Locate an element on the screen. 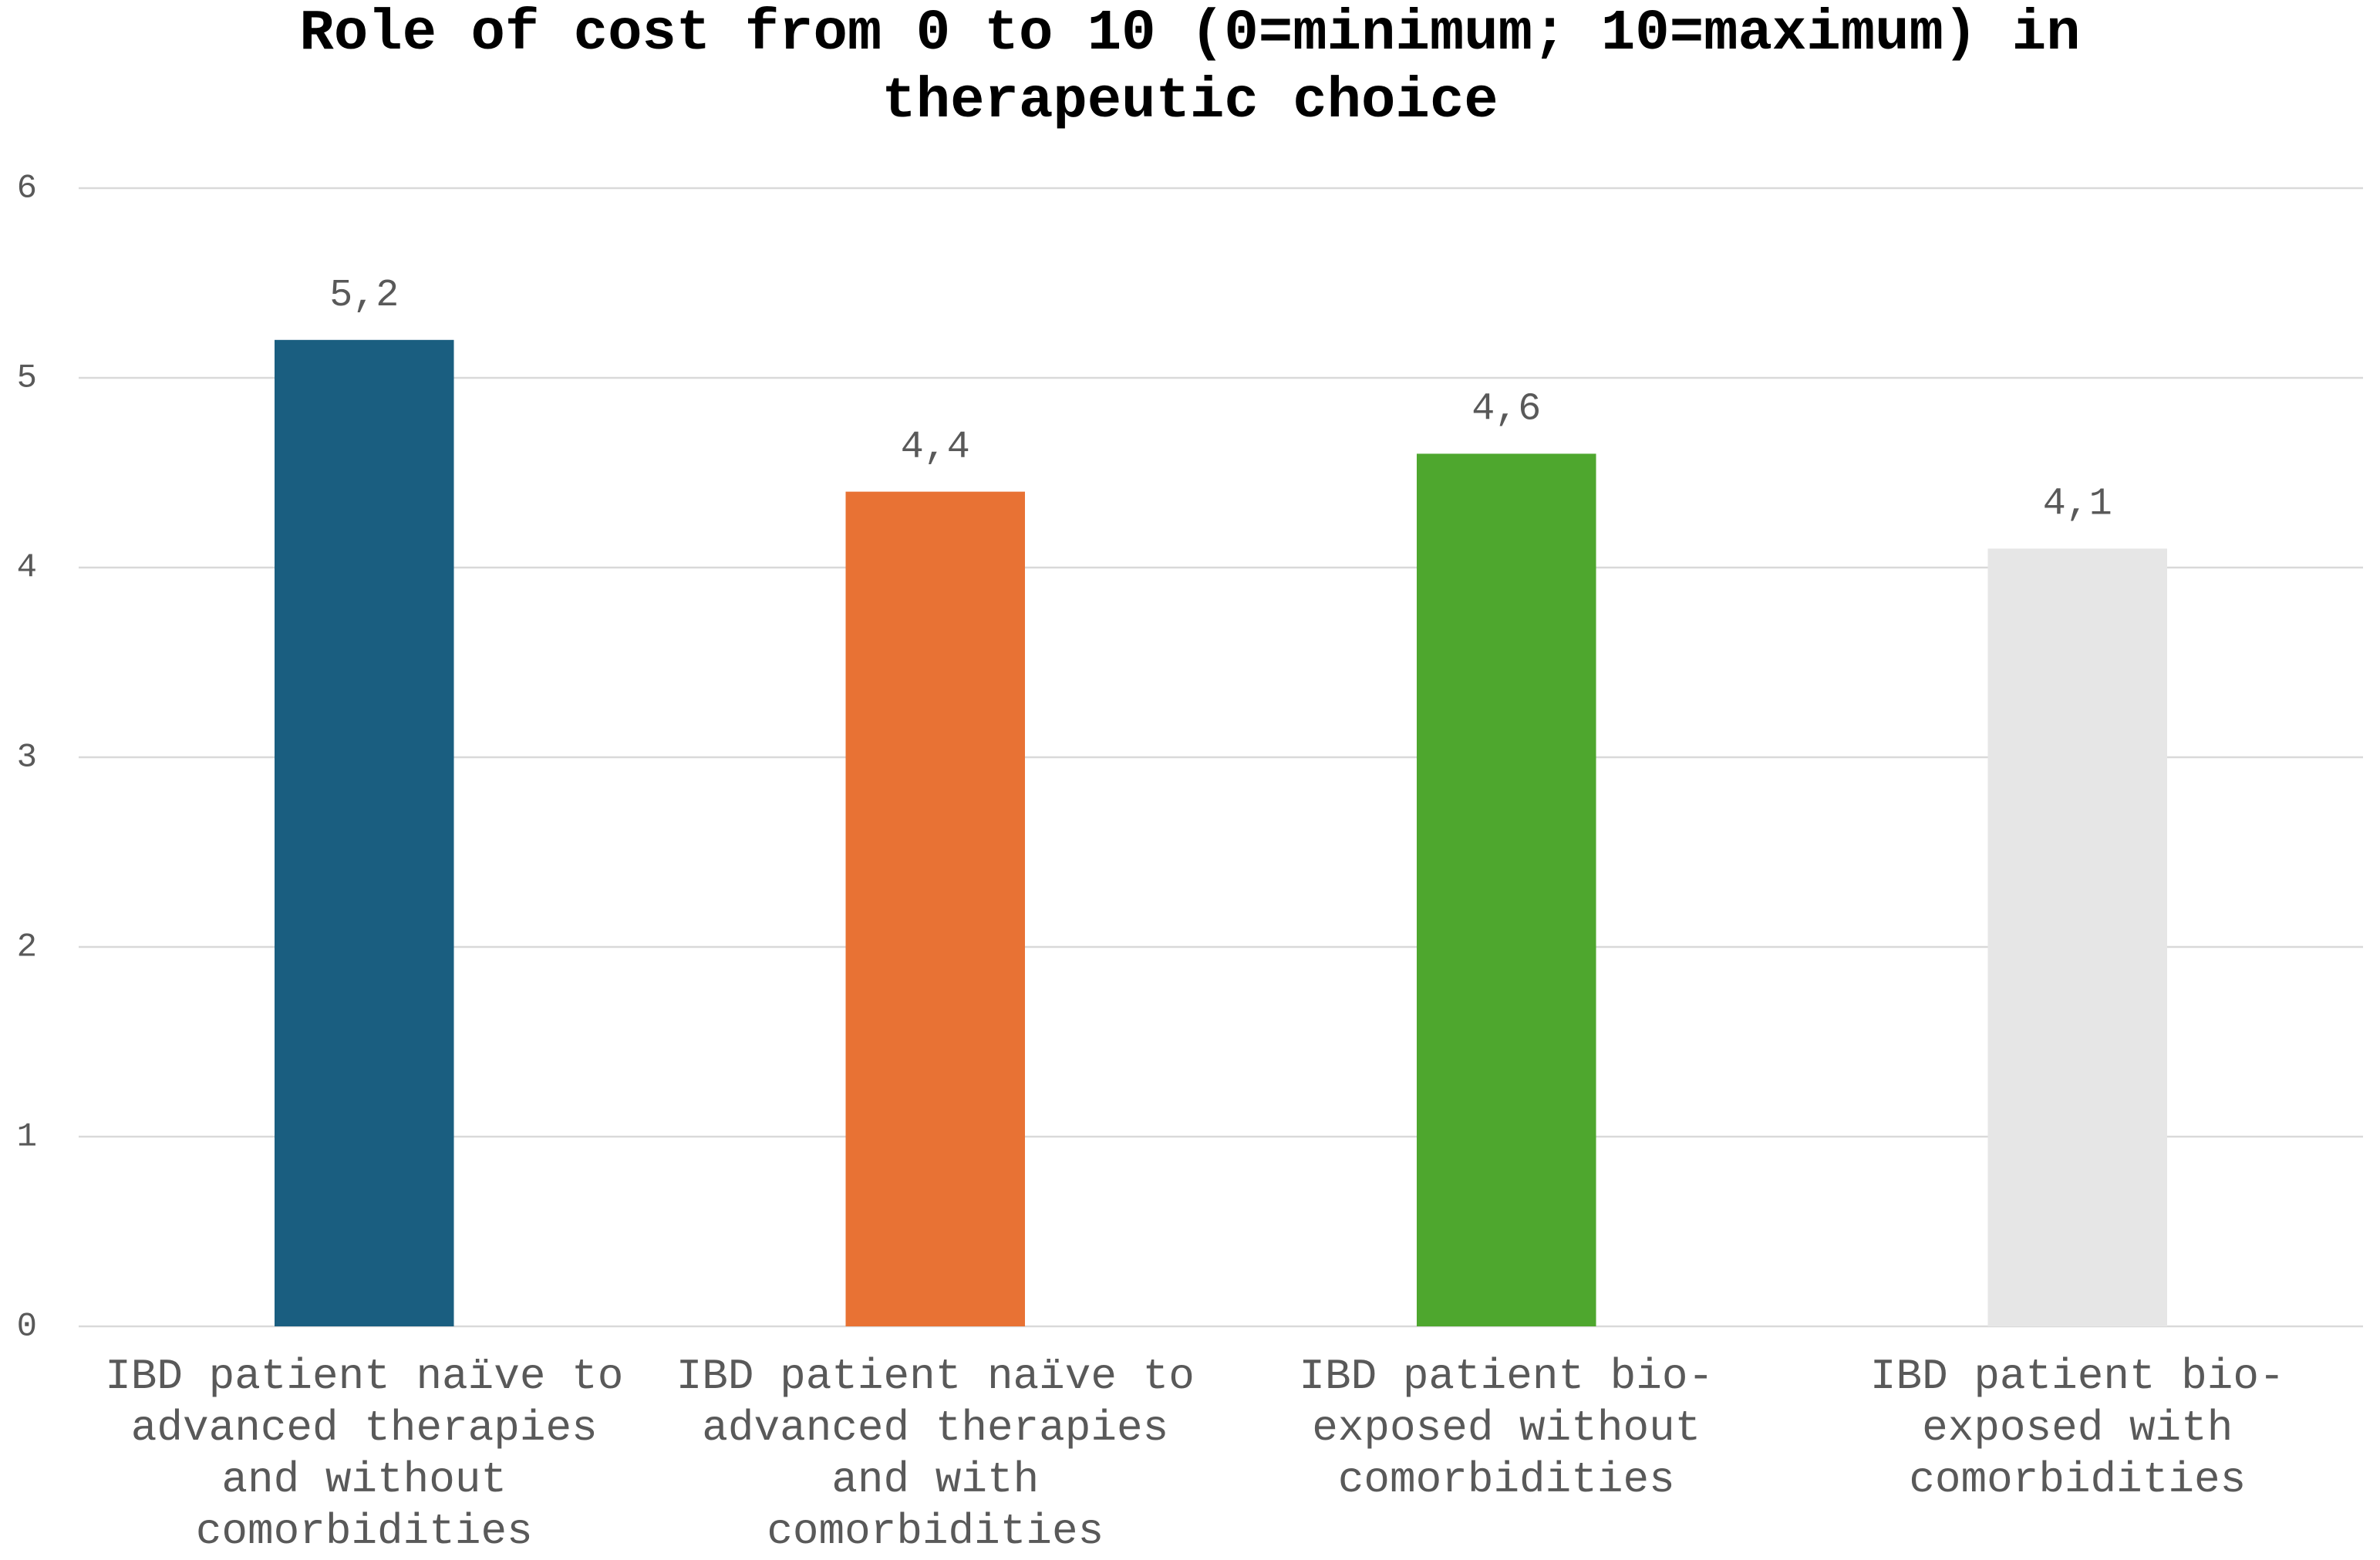 Image resolution: width=2380 pixels, height=1560 pixels. value-label: 4,4 is located at coordinates (936, 448).